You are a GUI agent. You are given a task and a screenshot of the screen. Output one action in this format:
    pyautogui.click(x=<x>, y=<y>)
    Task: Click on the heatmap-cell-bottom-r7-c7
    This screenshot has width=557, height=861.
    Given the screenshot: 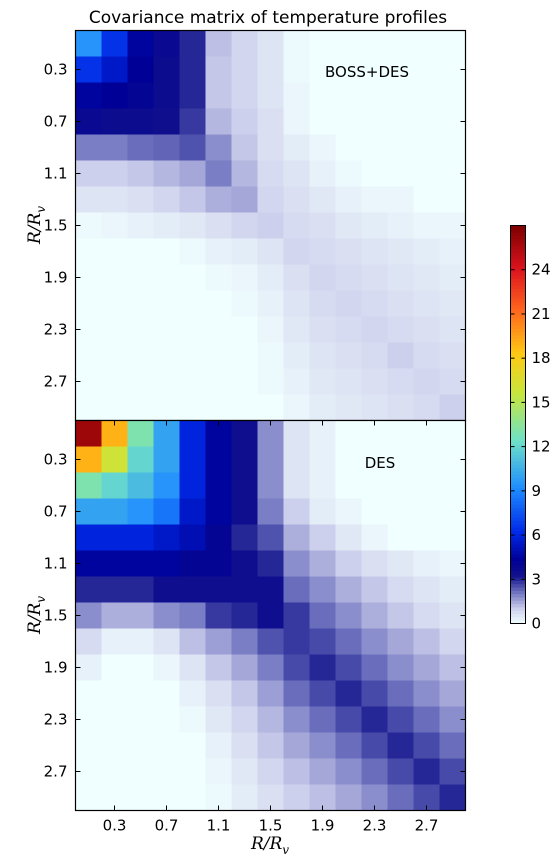 What is the action you would take?
    pyautogui.click(x=270, y=615)
    